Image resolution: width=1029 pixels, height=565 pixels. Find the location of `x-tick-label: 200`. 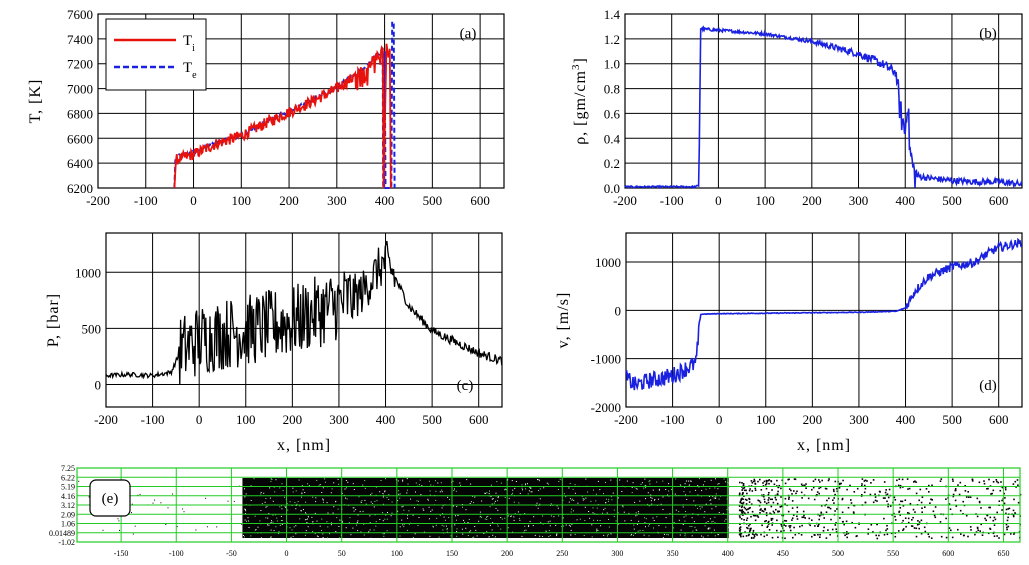

x-tick-label: 200 is located at coordinates (813, 419).